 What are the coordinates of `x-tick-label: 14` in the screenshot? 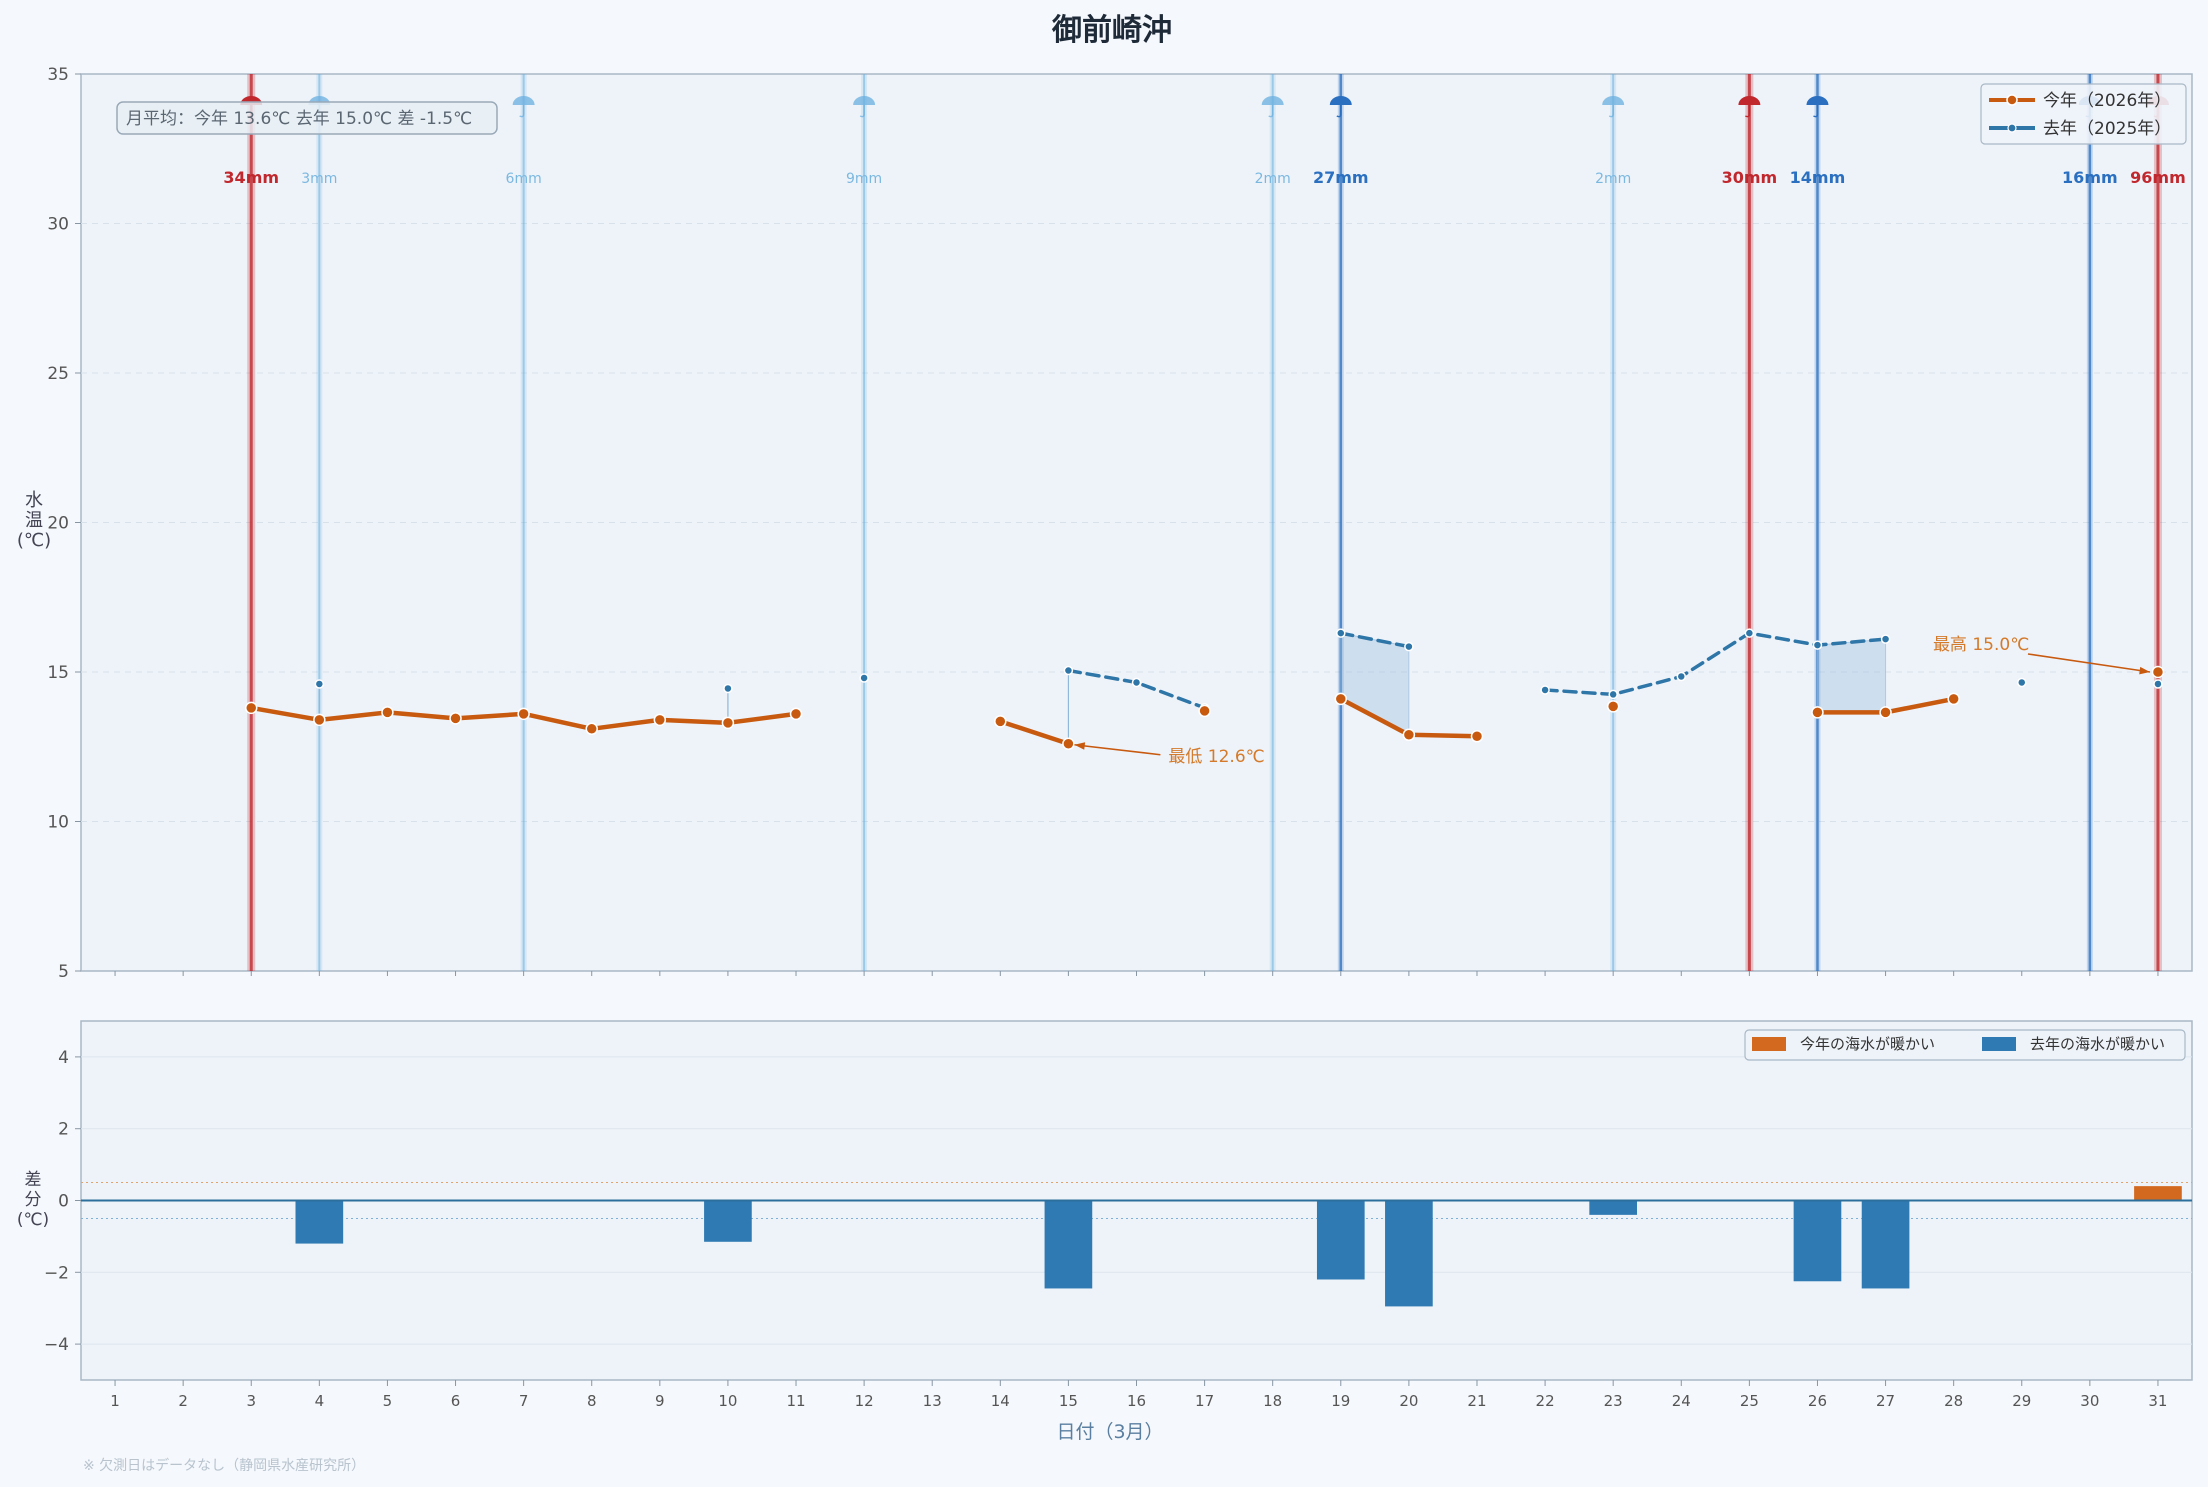 It's located at (1000, 1401).